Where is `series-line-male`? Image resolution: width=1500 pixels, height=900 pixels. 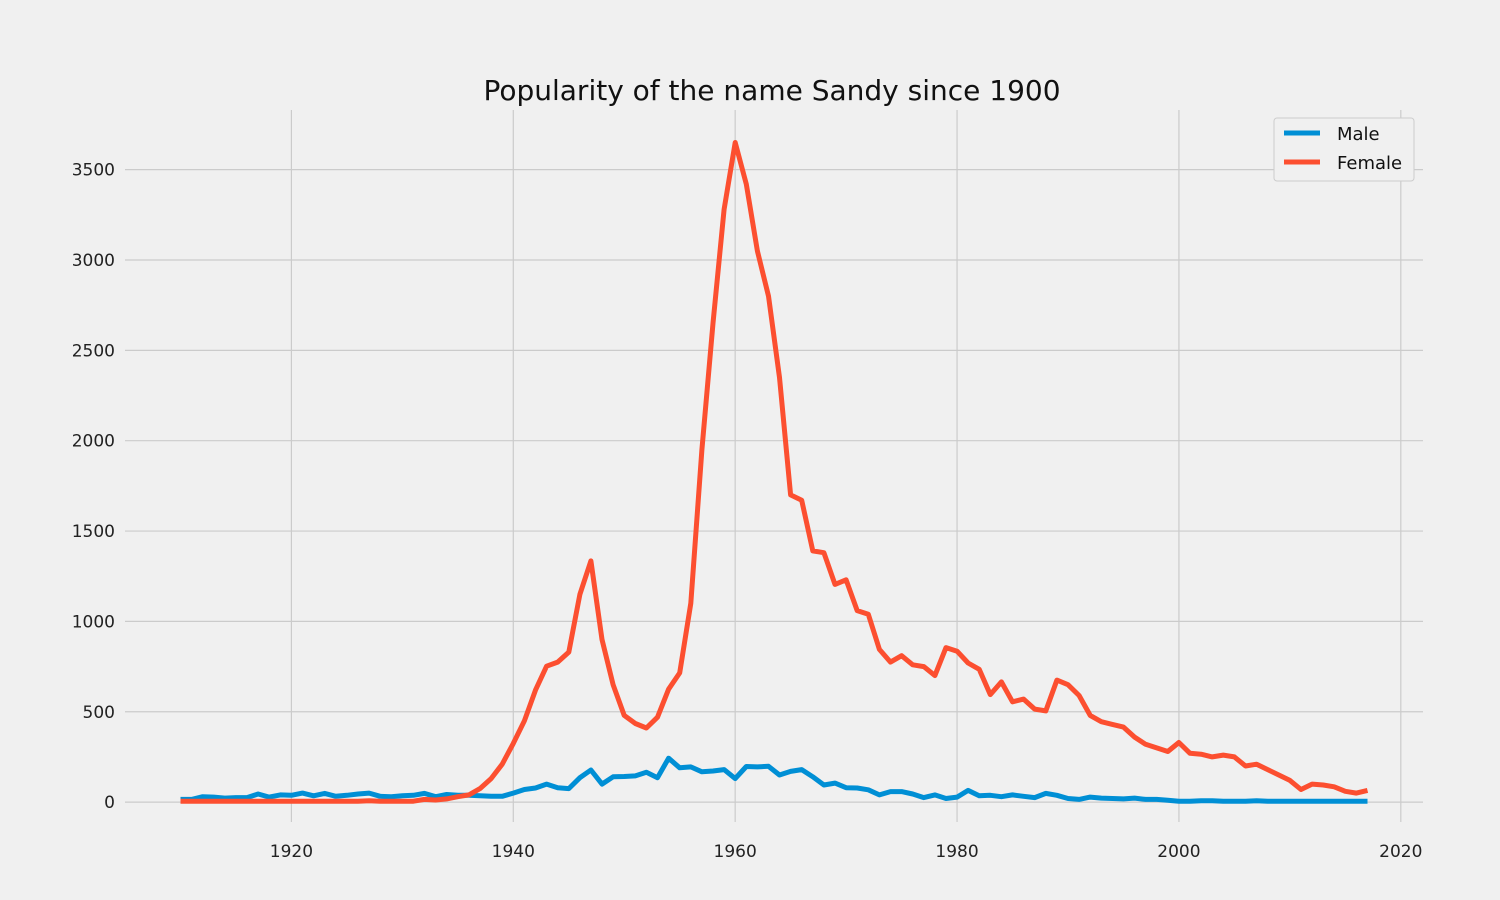
series-line-male is located at coordinates (774, 779).